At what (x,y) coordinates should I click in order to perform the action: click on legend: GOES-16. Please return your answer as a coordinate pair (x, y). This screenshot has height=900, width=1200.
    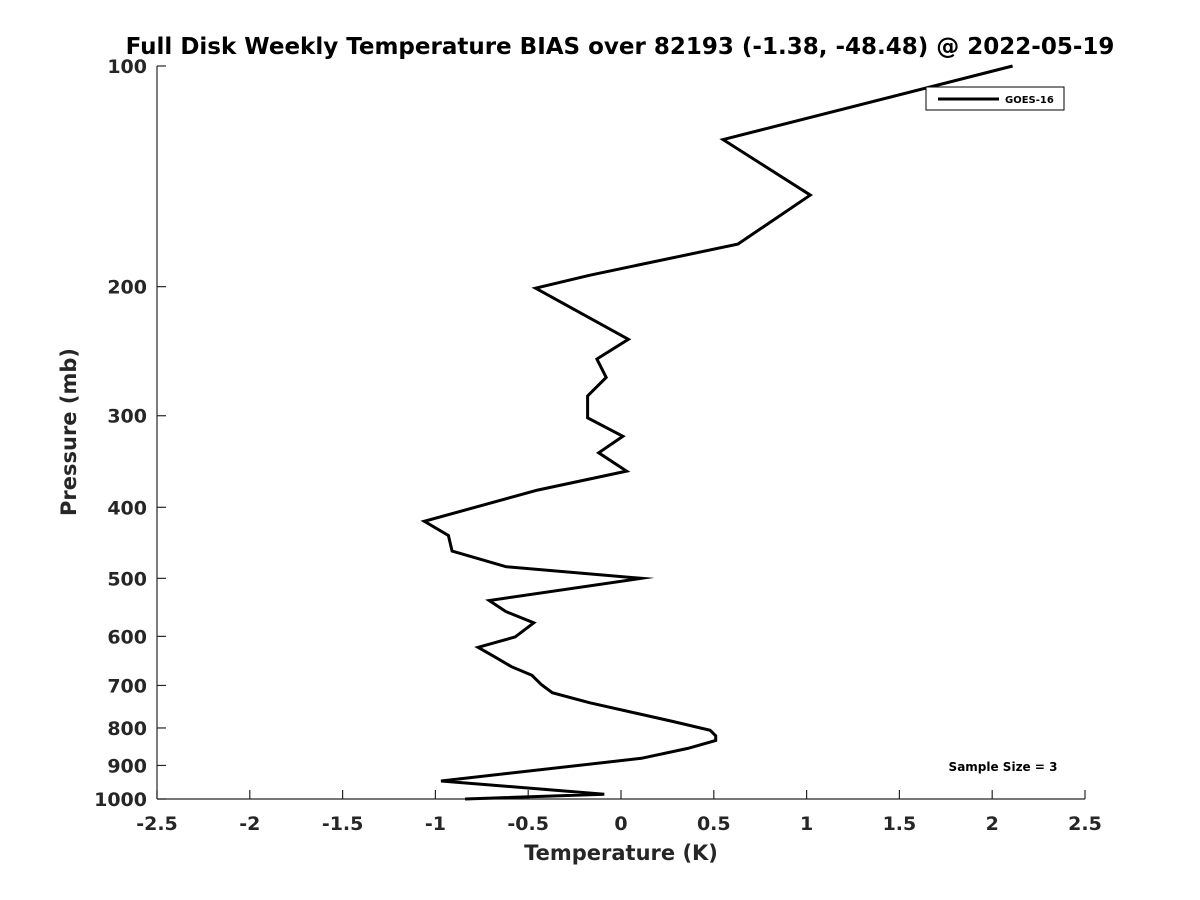
    Looking at the image, I should click on (995, 98).